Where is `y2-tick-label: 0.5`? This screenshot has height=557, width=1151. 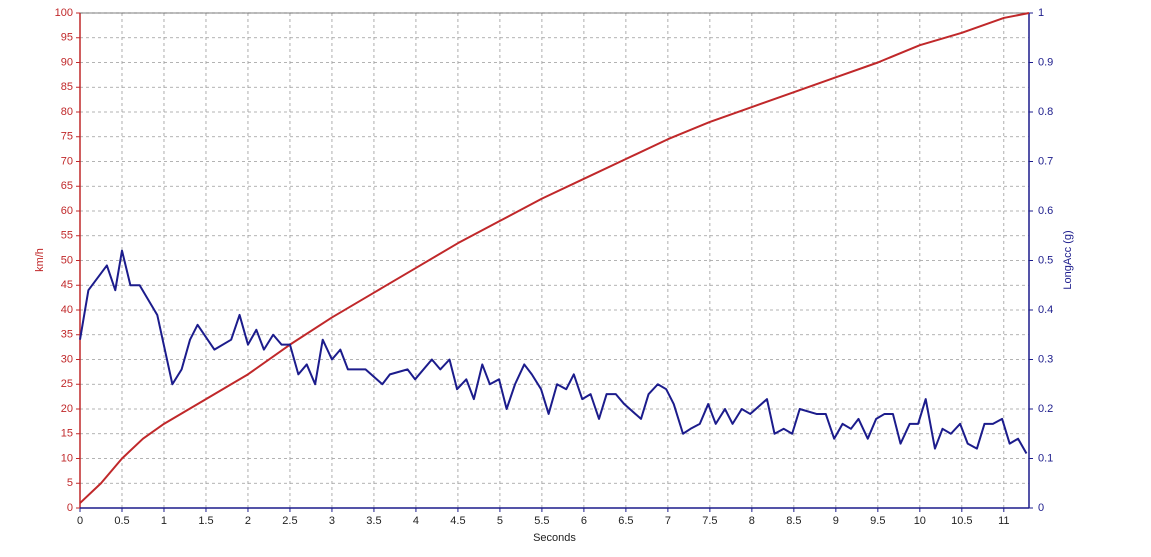
y2-tick-label: 0.5 is located at coordinates (1045, 260).